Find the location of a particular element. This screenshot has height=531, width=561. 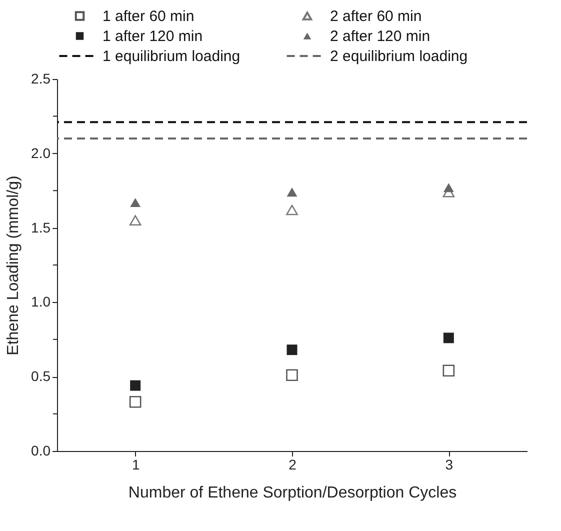

y-tick-label: 0.5 is located at coordinates (41, 376).